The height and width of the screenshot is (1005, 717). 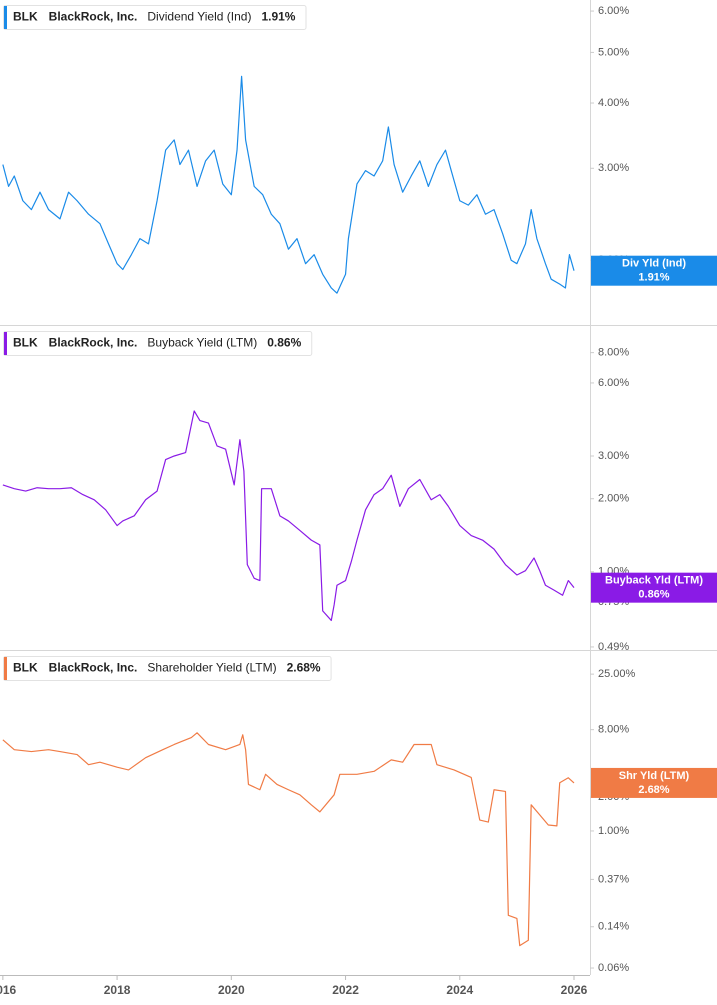 I want to click on x-tick-label: 2026, so click(x=574, y=990).